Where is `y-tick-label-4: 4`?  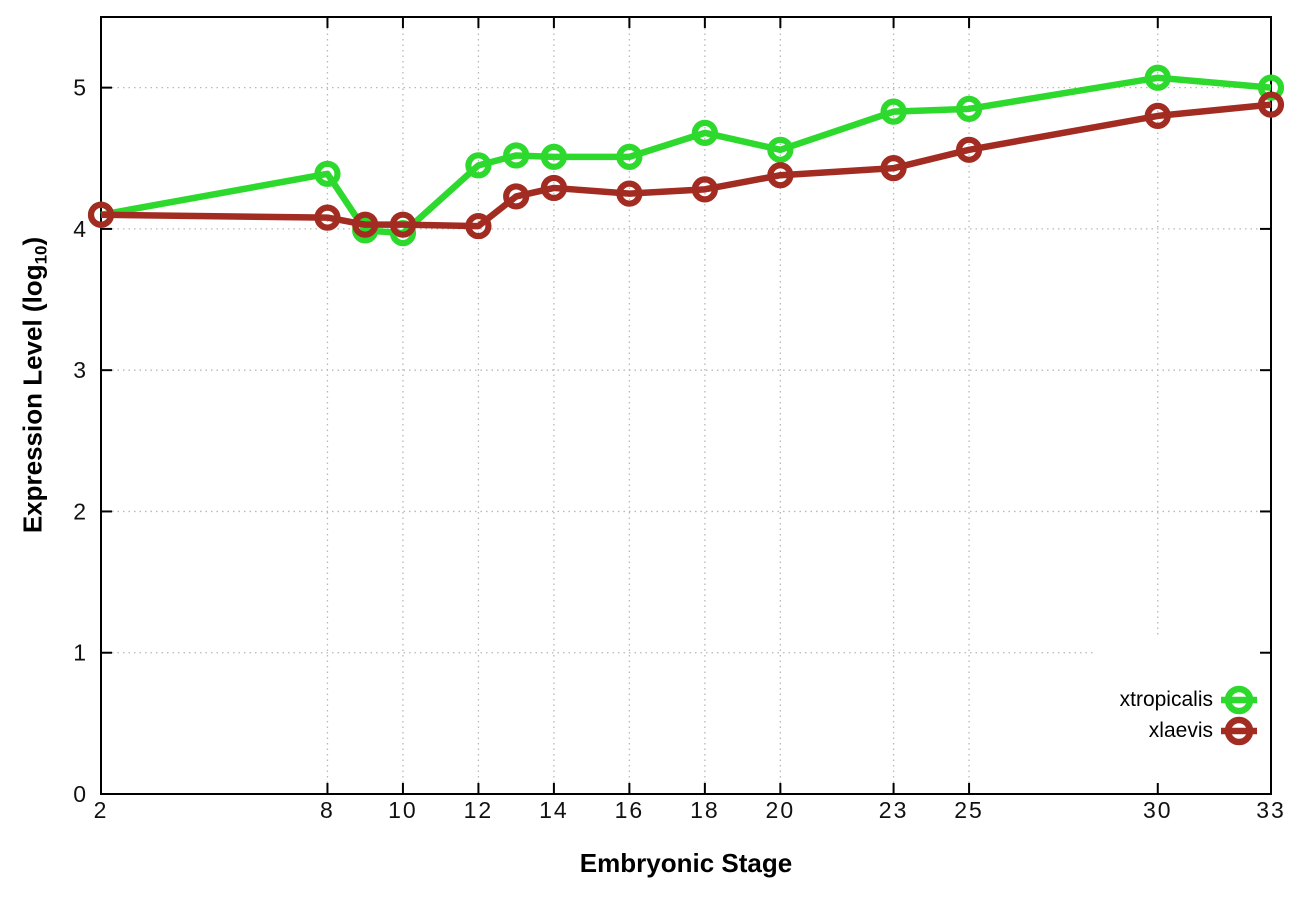 y-tick-label-4: 4 is located at coordinates (79, 229).